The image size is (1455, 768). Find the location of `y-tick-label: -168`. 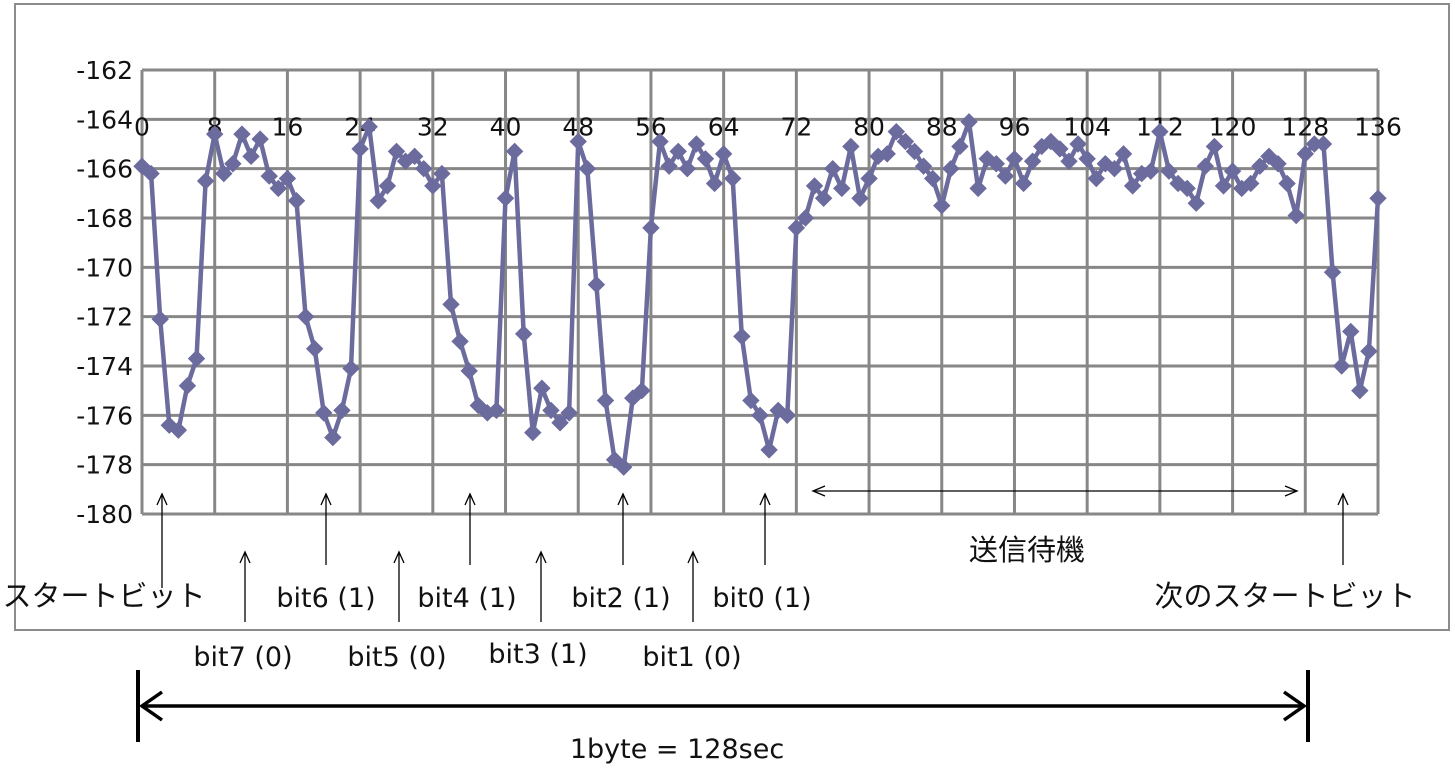

y-tick-label: -168 is located at coordinates (104, 218).